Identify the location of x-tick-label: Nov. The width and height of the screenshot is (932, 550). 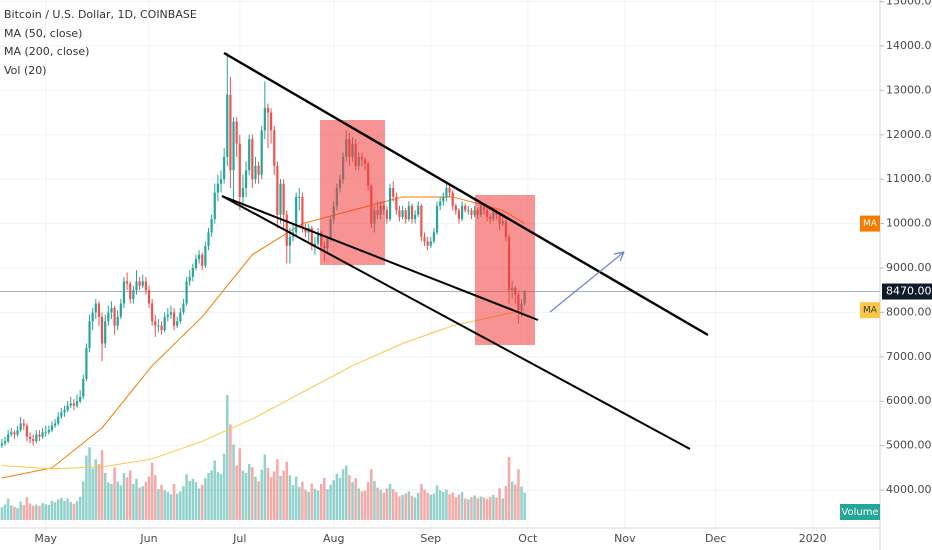
(625, 538).